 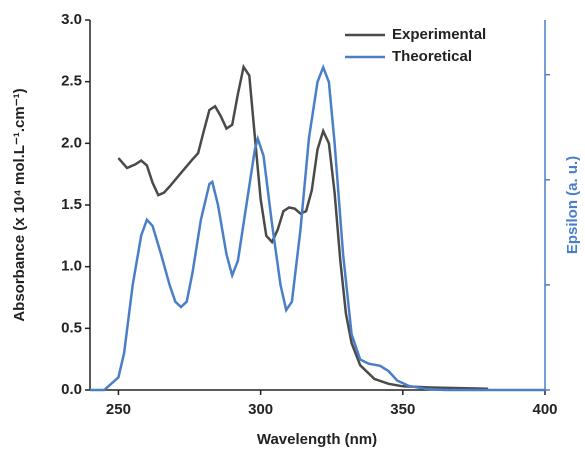 I want to click on y-tick-label: 1.0, so click(x=71, y=266).